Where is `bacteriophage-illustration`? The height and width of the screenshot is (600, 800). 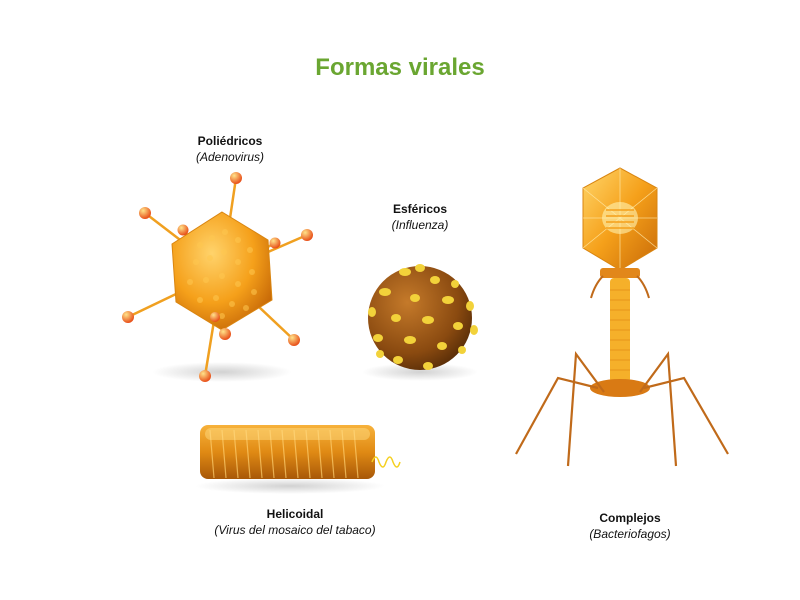
bacteriophage-illustration is located at coordinates (622, 317).